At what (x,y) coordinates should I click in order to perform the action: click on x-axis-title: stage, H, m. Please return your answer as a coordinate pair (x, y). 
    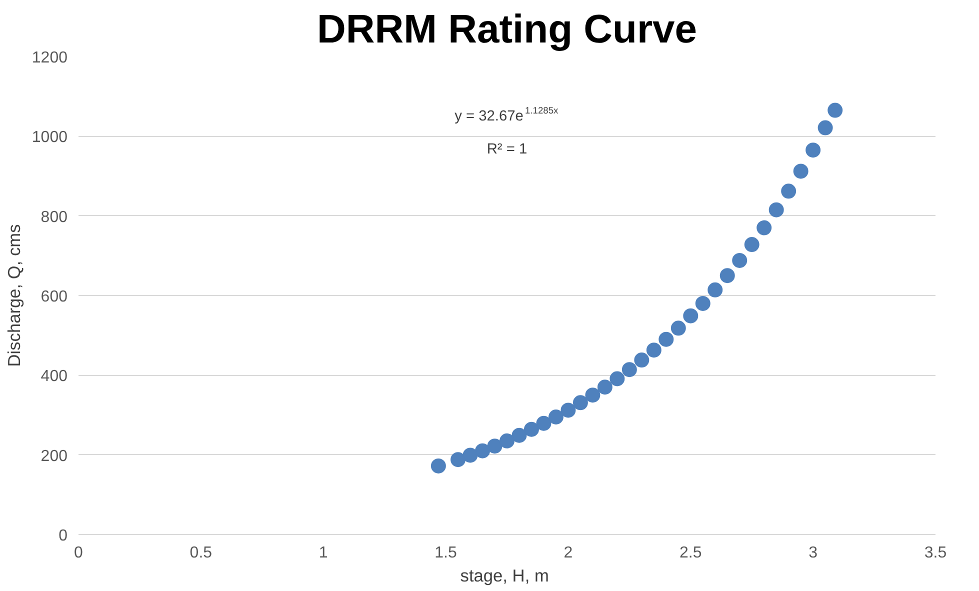
    Looking at the image, I should click on (504, 576).